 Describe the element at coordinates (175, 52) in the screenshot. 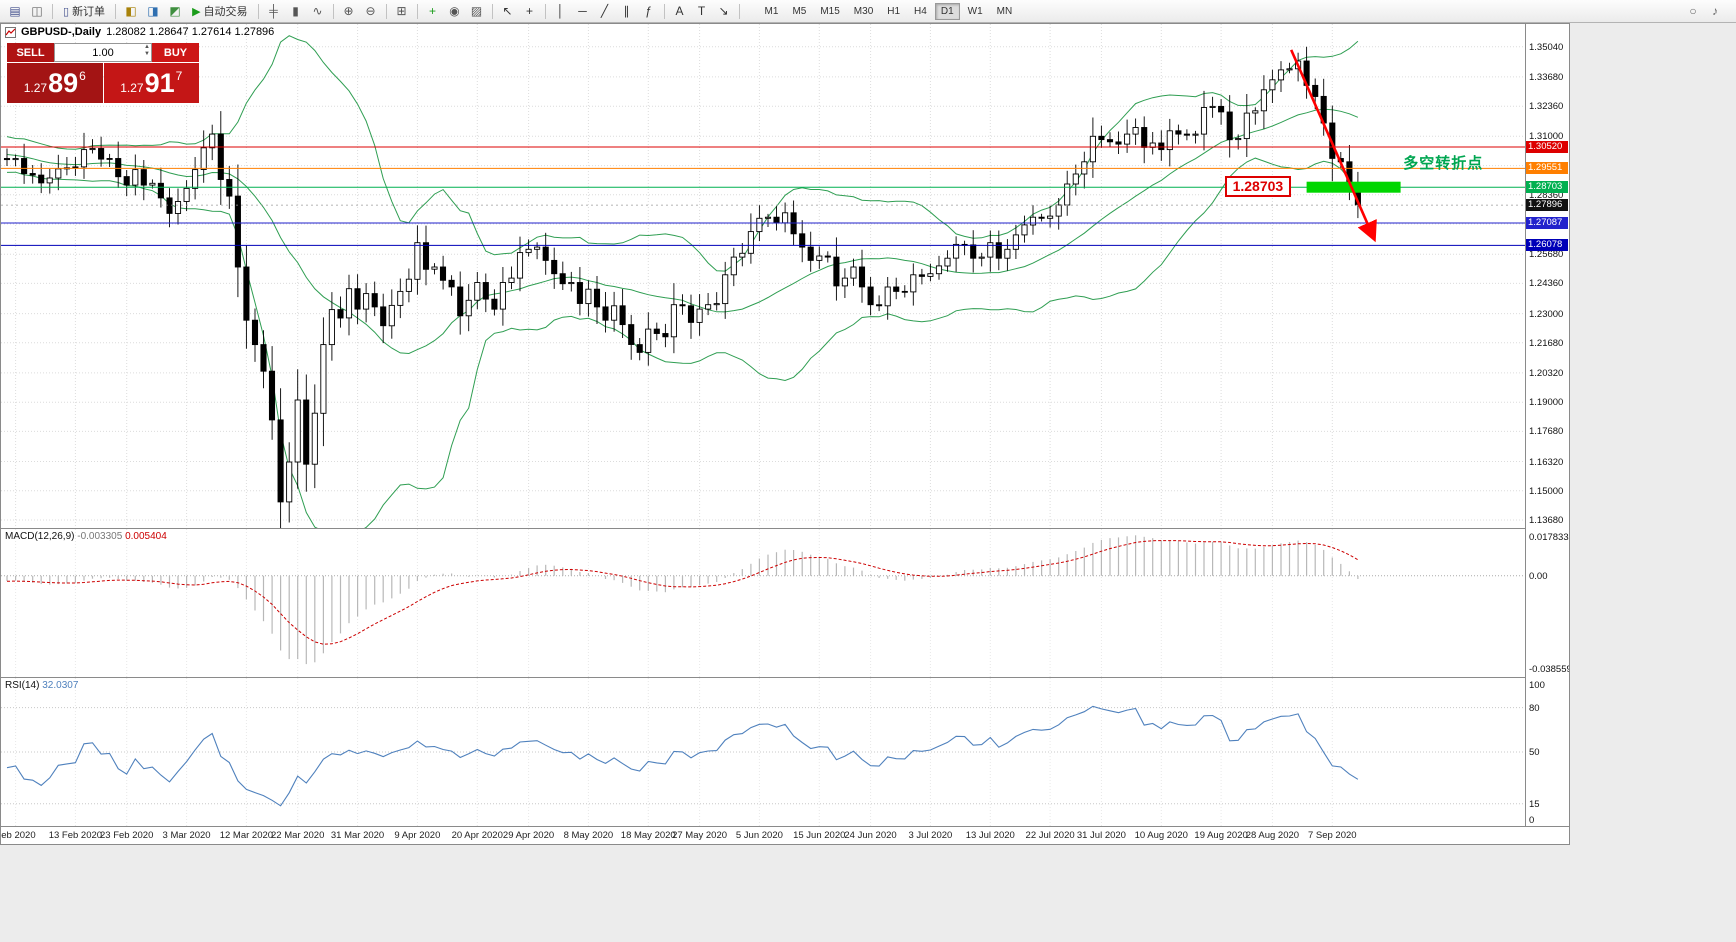

I see `buy-button: BUY` at that location.